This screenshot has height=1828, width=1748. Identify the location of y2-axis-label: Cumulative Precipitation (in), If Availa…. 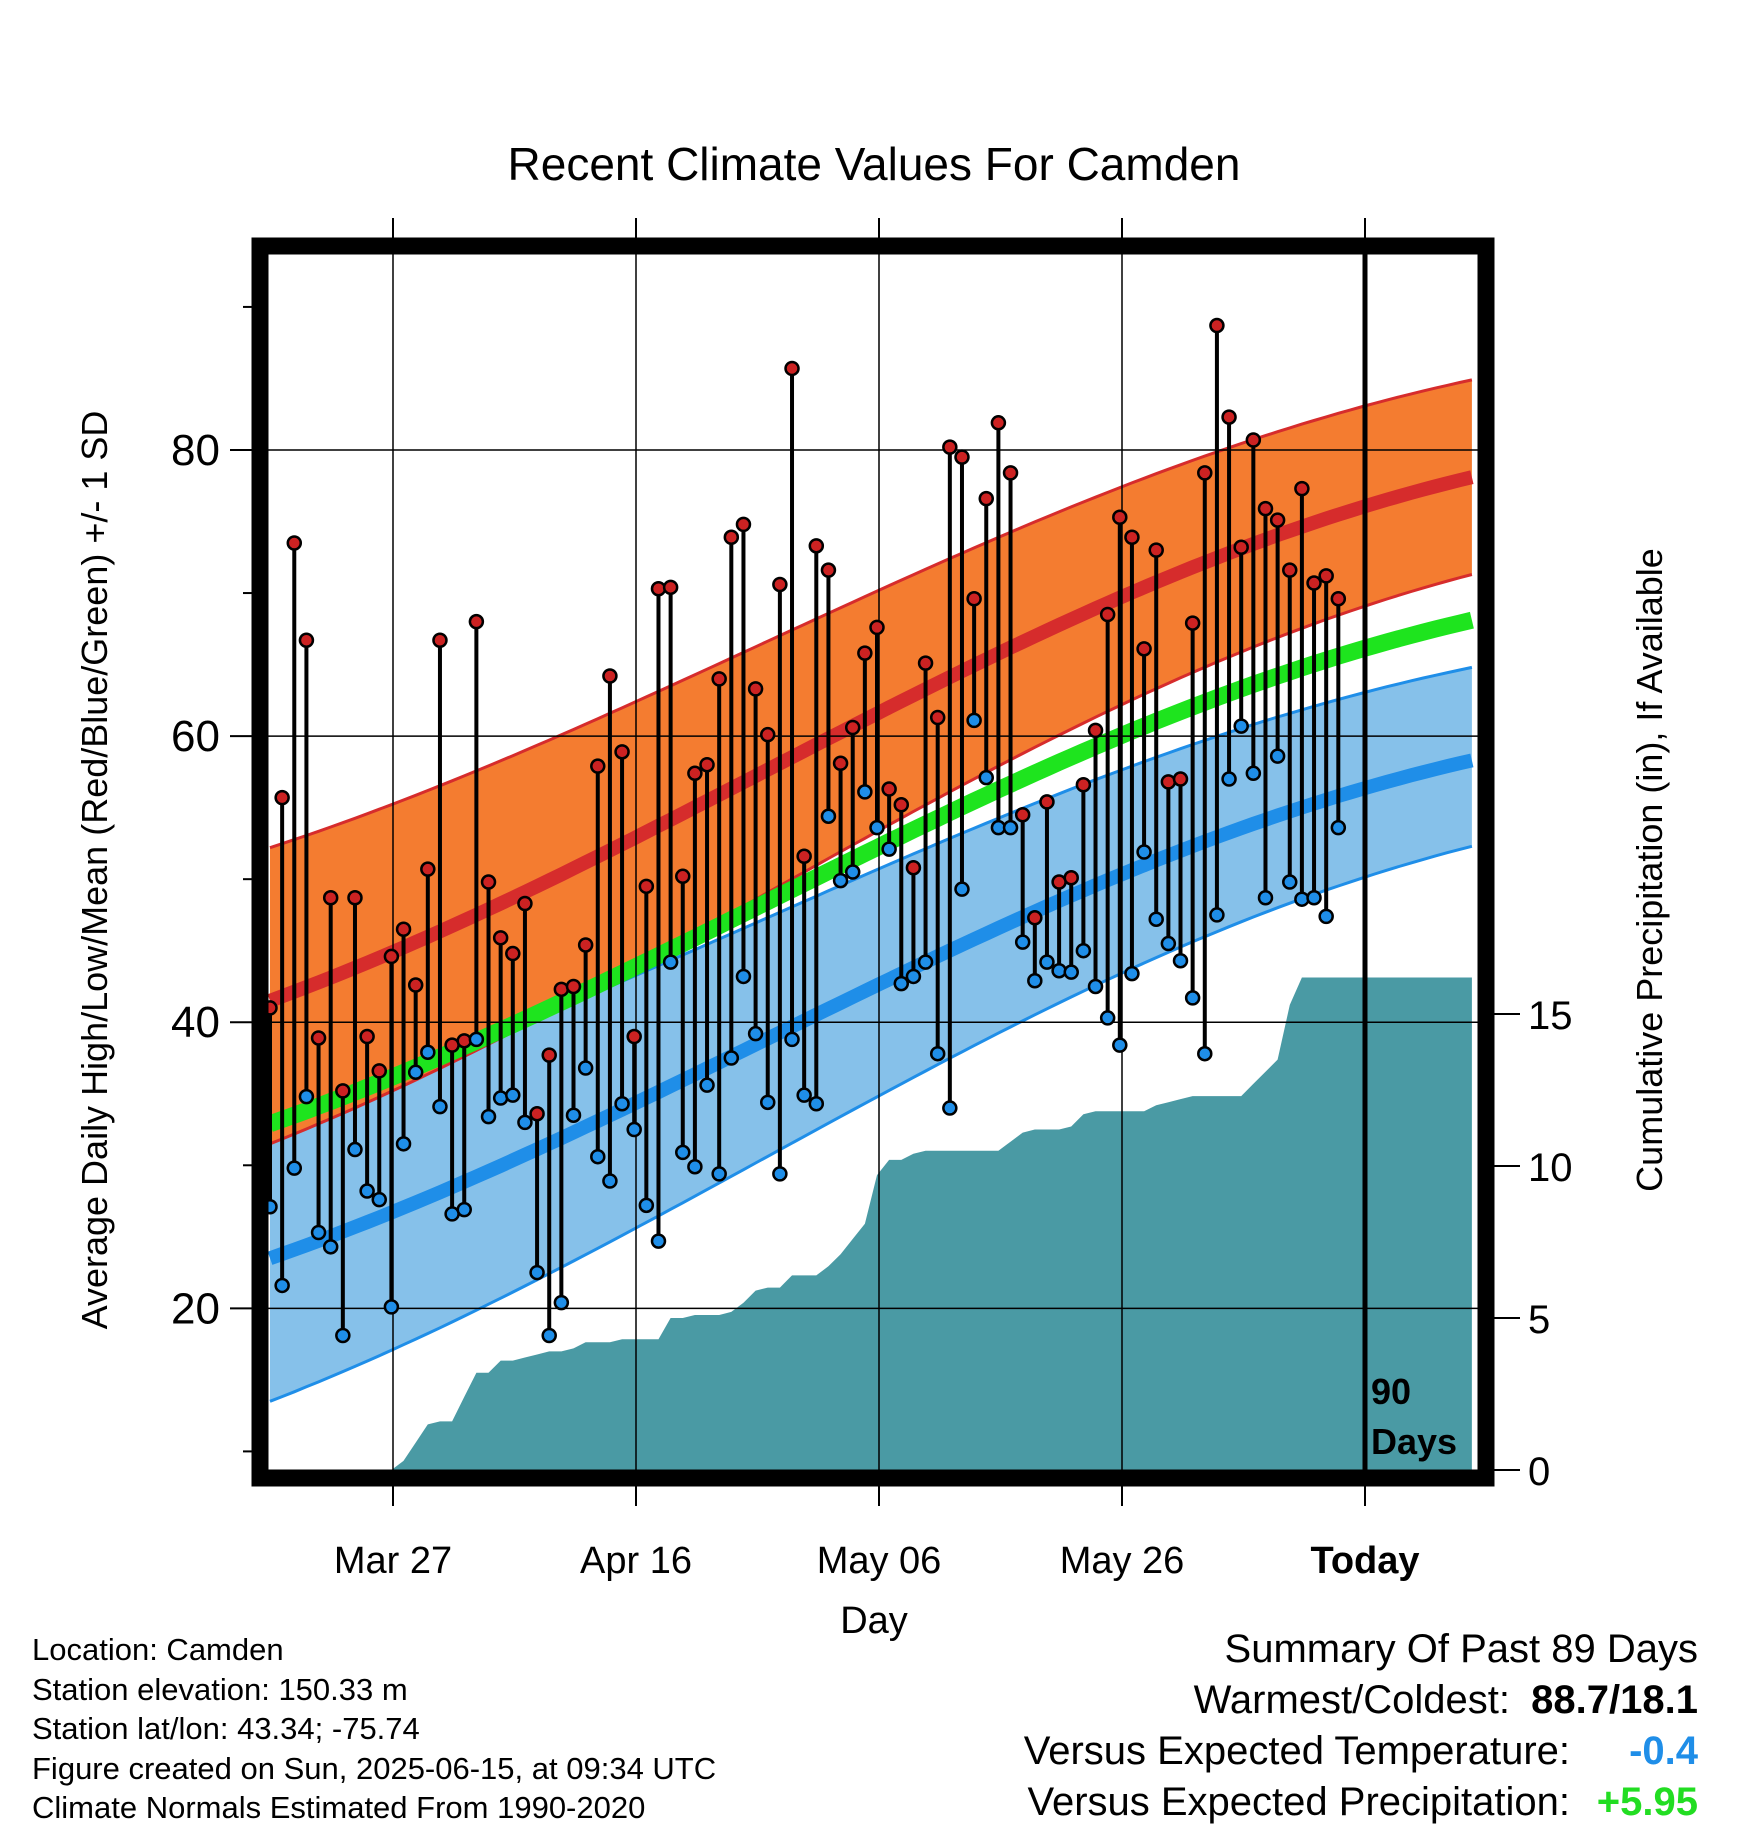
(1649, 870).